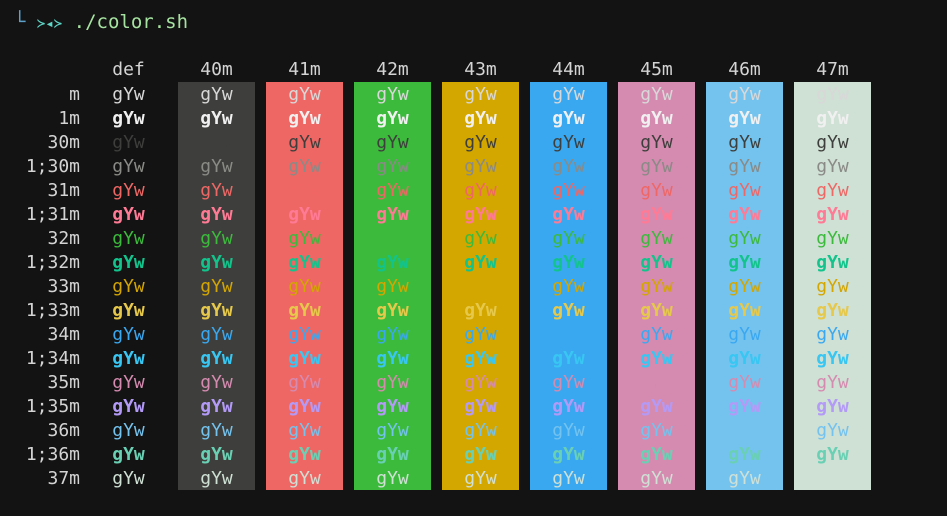 This screenshot has width=947, height=516. I want to click on row-label: 35m, so click(63, 382).